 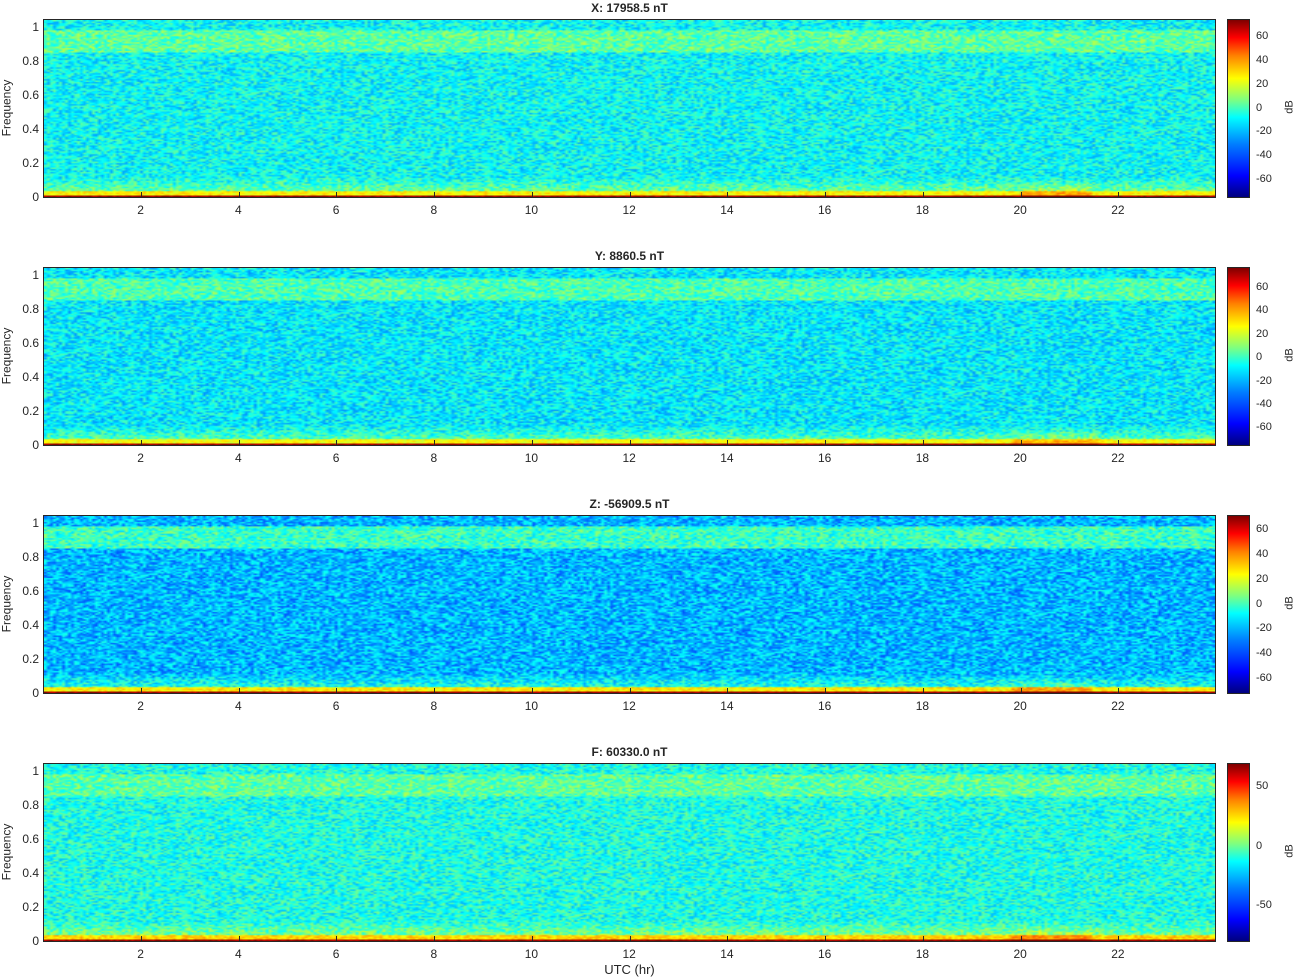 I want to click on y-tick-label: 0.2, so click(x=30, y=410).